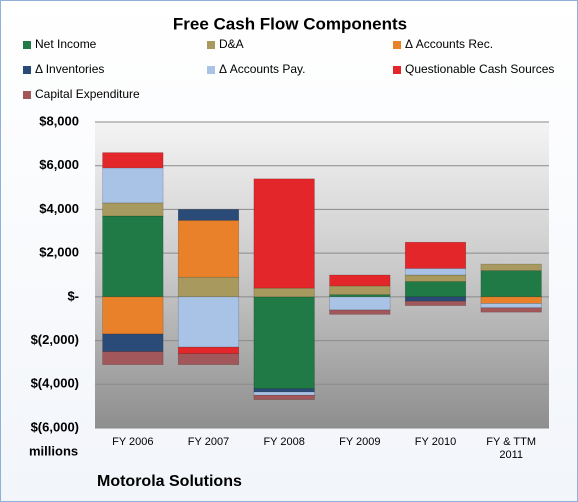 The width and height of the screenshot is (578, 502). I want to click on y-tick-label: $(4,000), so click(55, 383).